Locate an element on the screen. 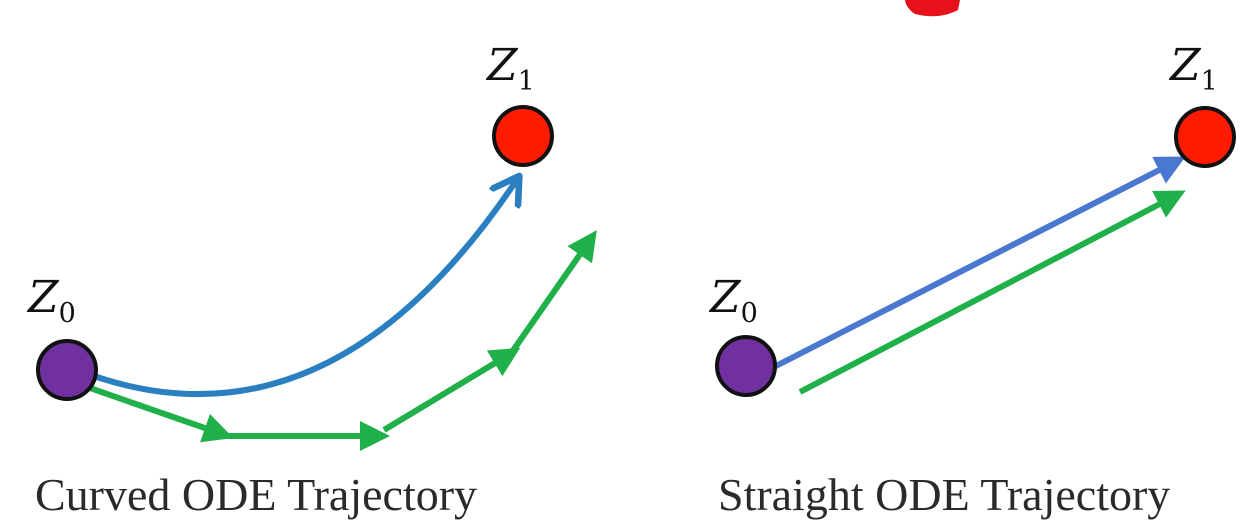  caption-straight: Straight ODE Trajectory is located at coordinates (944, 494).